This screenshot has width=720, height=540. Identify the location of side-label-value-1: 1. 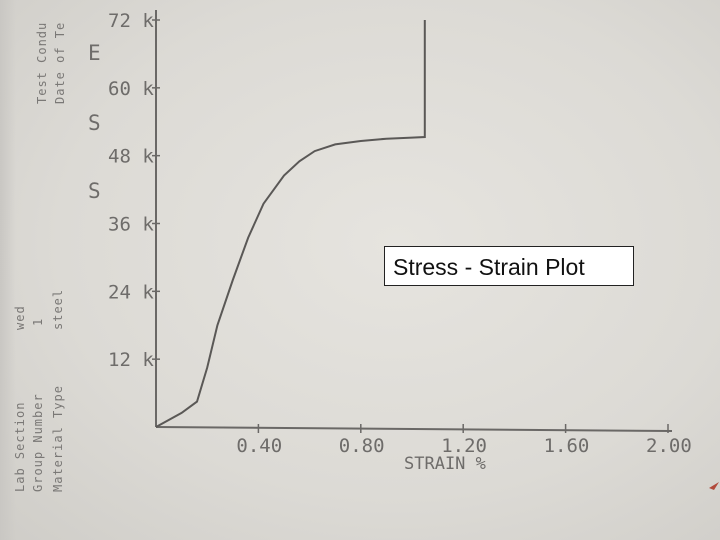
(38, 322).